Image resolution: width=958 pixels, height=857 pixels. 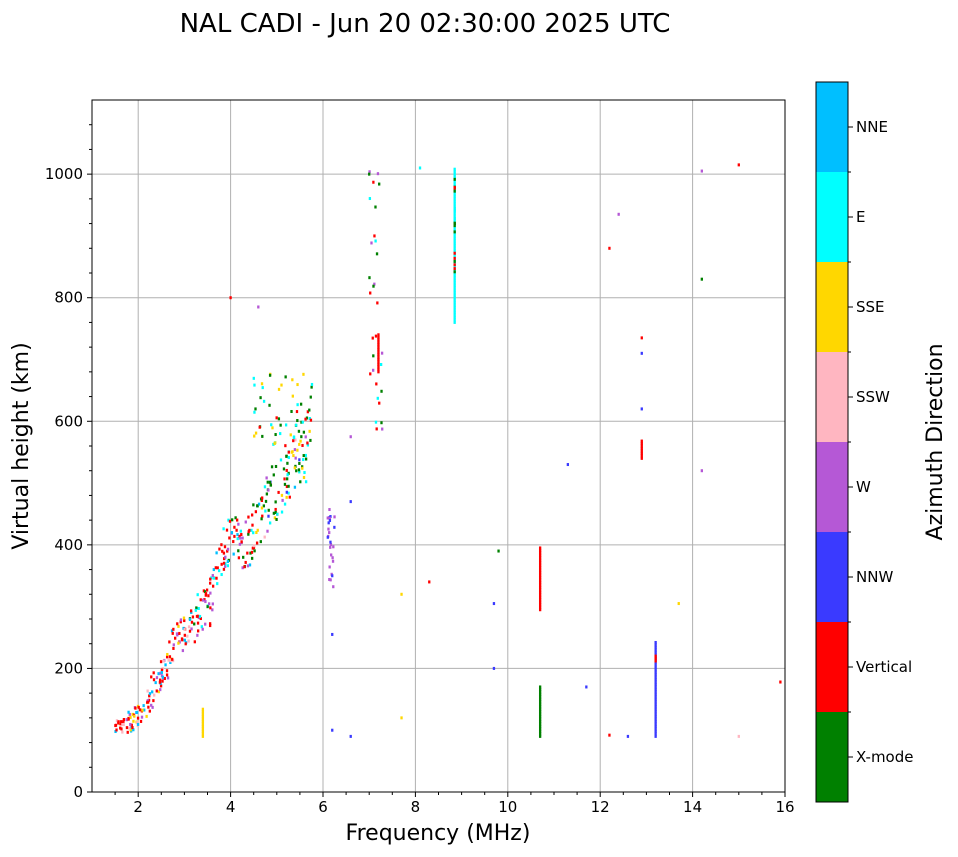 What do you see at coordinates (863, 487) in the screenshot?
I see `colorbar-label: W` at bounding box center [863, 487].